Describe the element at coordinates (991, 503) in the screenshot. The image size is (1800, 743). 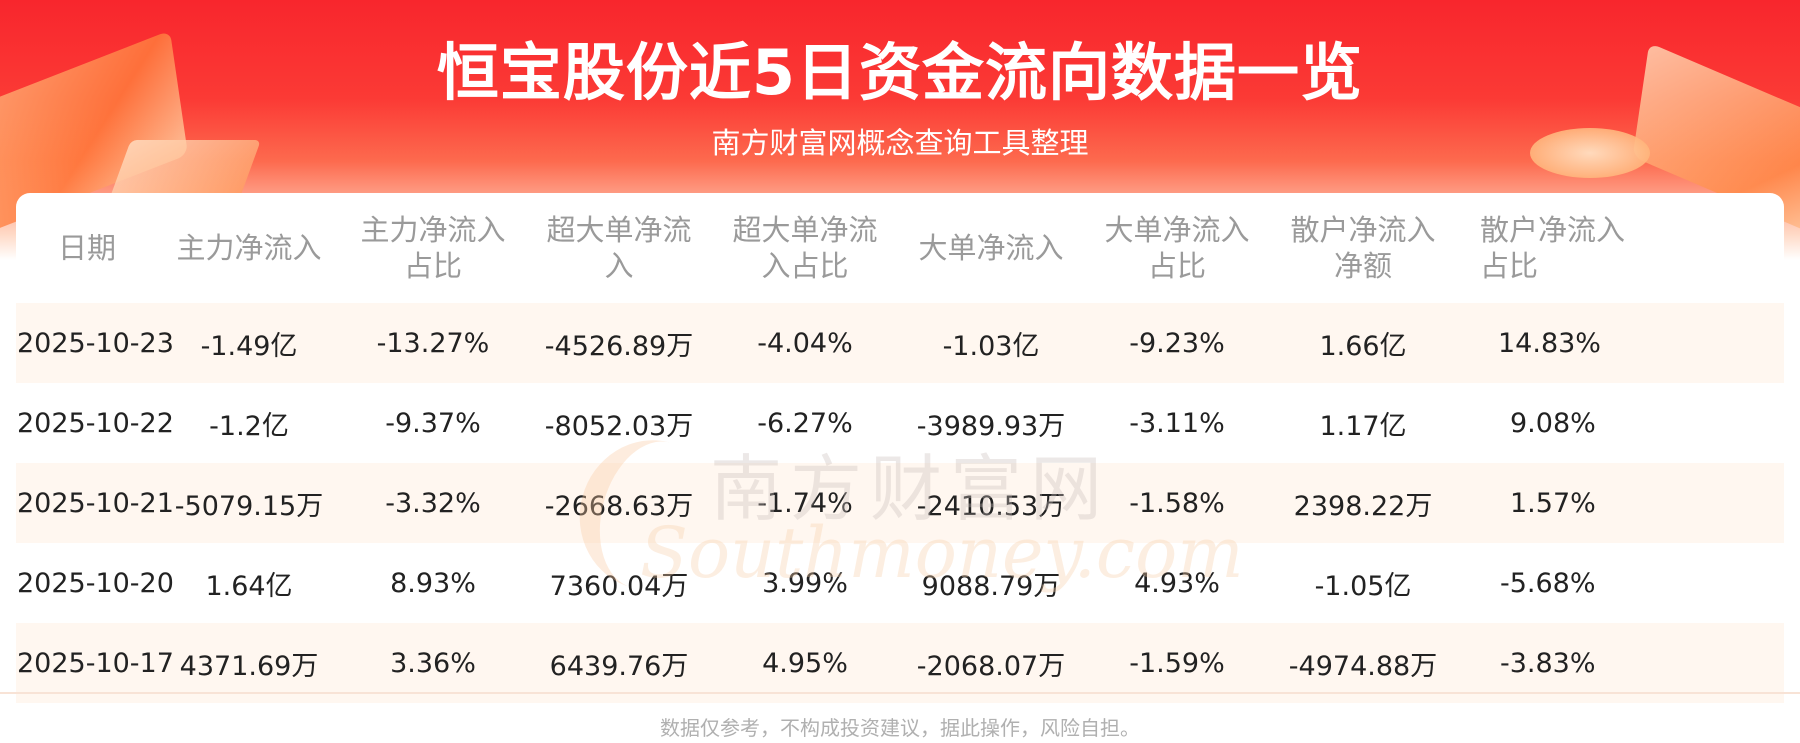
I see `cell-large-net-inflow: -2410.53万` at that location.